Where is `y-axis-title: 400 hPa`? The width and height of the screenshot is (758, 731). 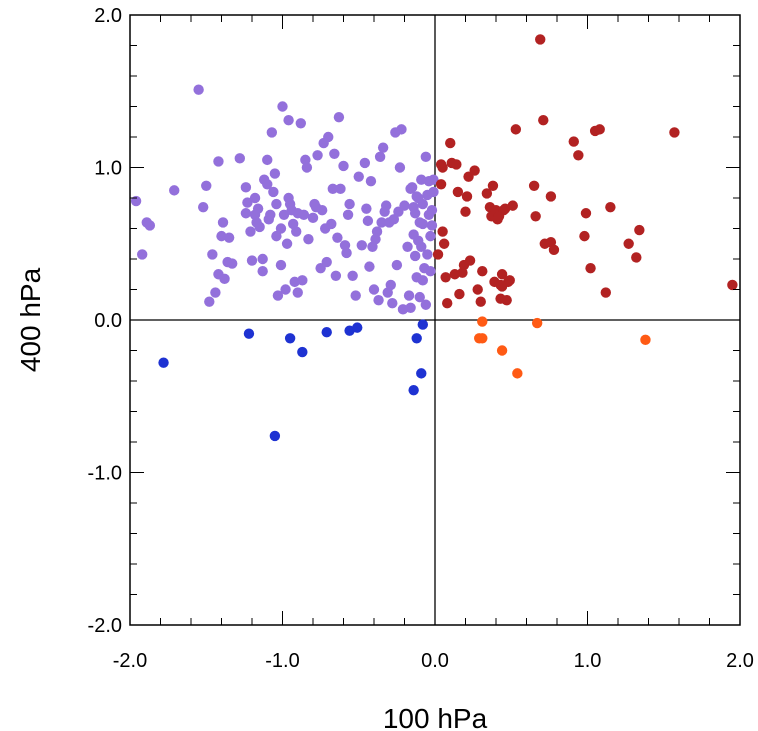 y-axis-title: 400 hPa is located at coordinates (30, 319).